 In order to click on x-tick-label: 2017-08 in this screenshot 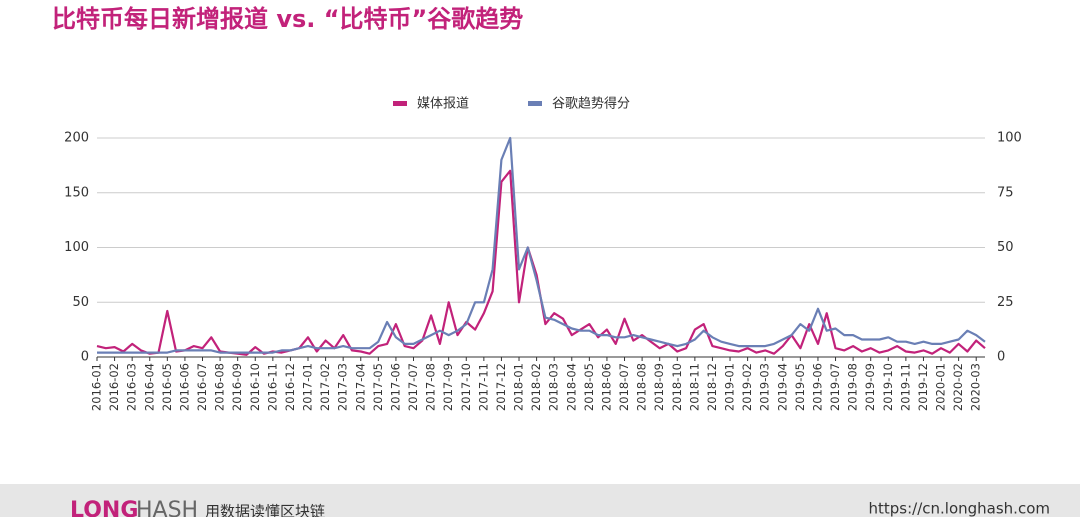, I will do `click(431, 387)`.